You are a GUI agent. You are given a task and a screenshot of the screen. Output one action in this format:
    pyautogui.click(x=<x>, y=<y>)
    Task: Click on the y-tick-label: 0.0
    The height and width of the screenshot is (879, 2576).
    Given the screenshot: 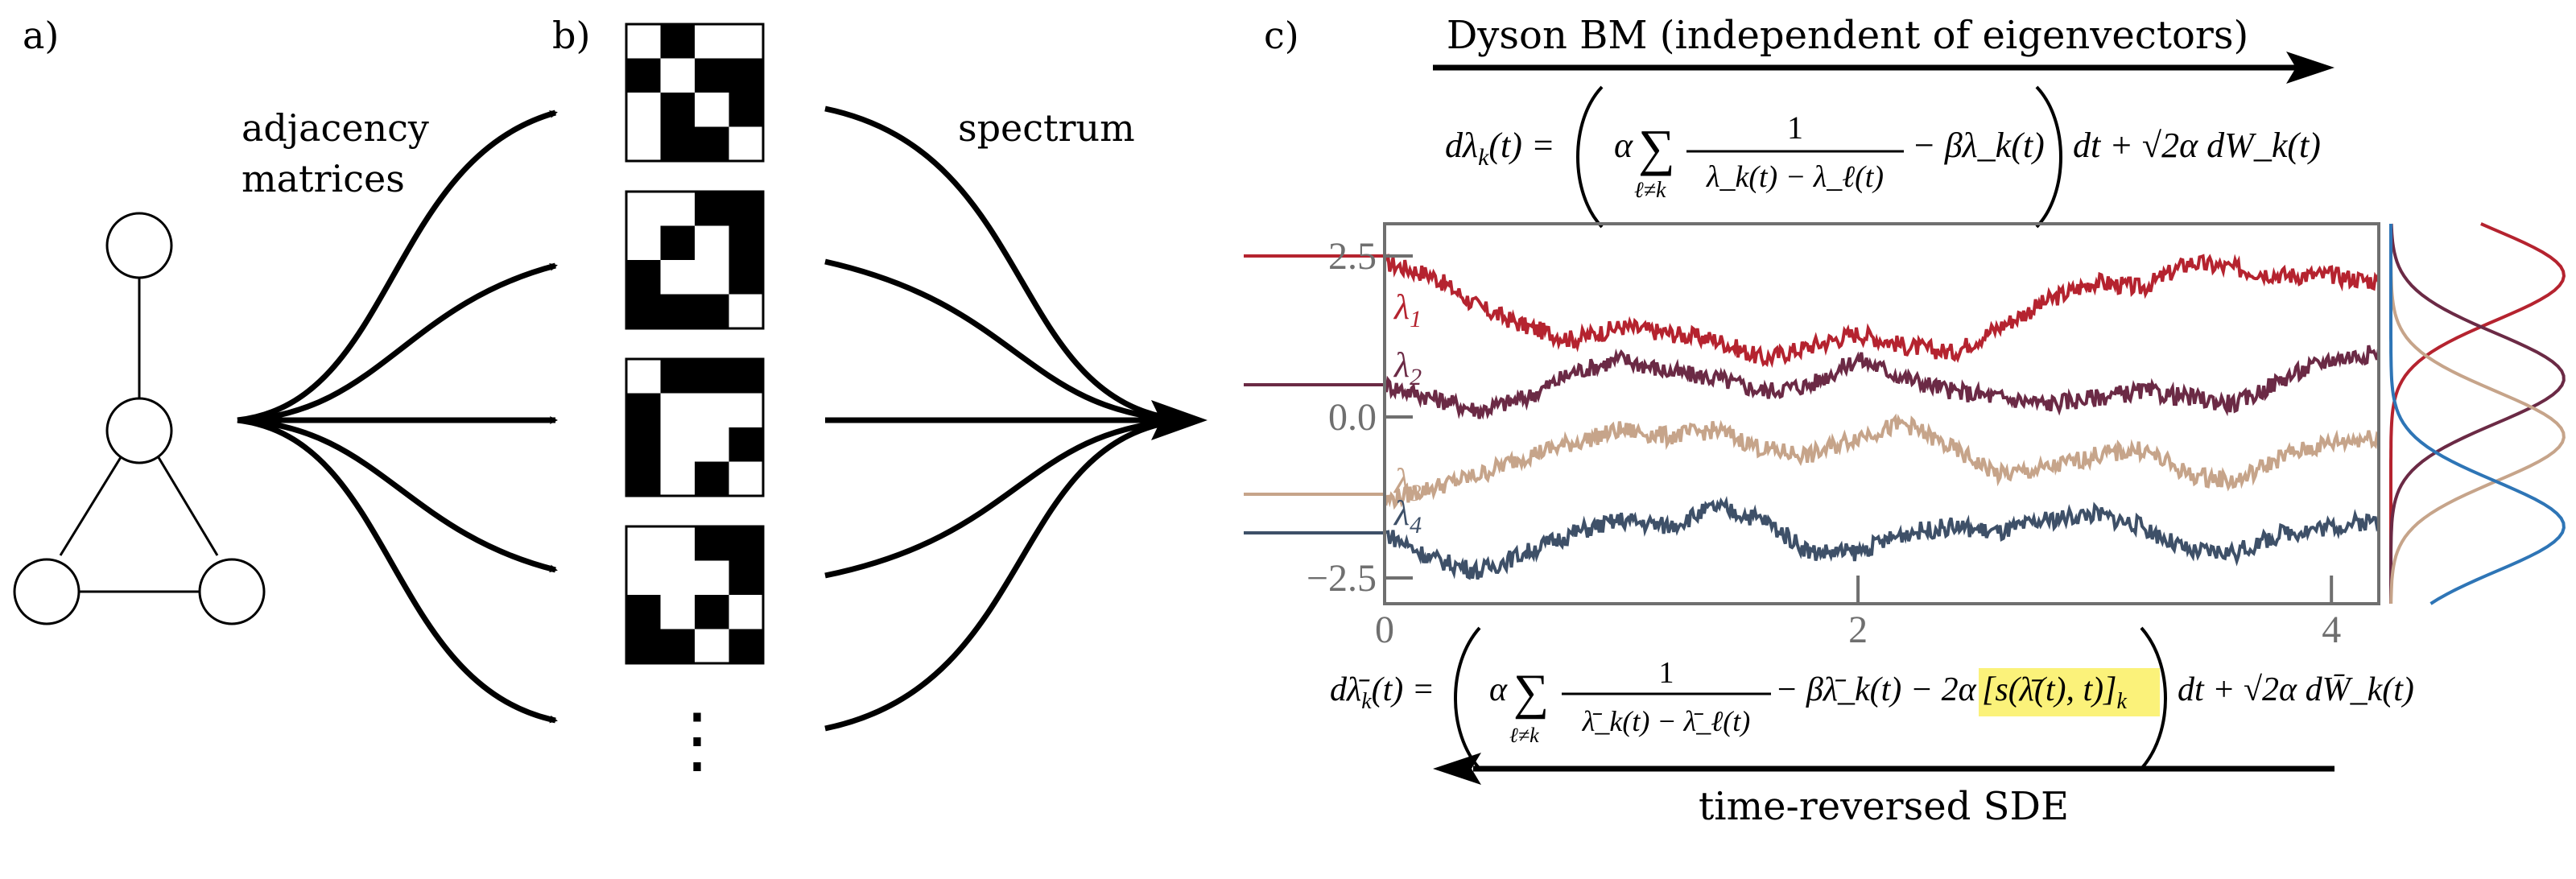 What is the action you would take?
    pyautogui.click(x=1352, y=417)
    